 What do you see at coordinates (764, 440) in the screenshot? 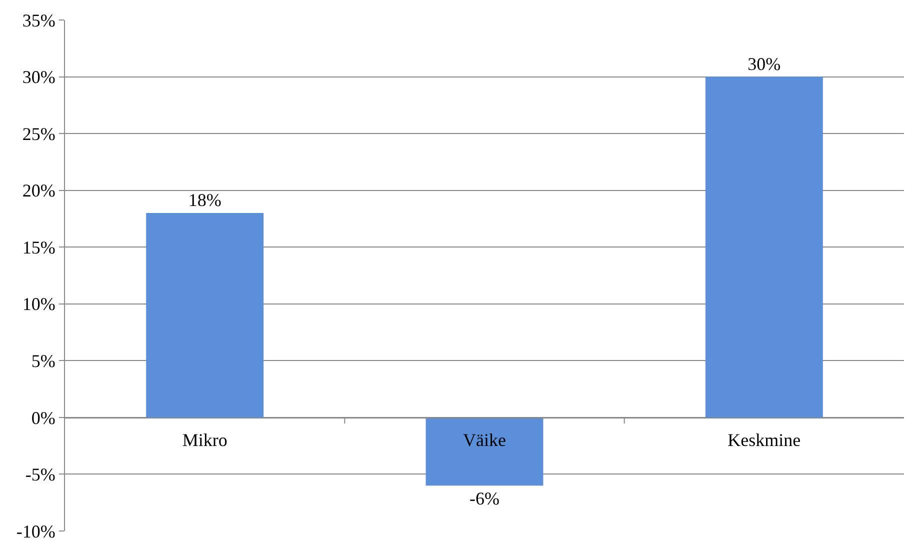
I see `x-tick-label: Keskmine` at bounding box center [764, 440].